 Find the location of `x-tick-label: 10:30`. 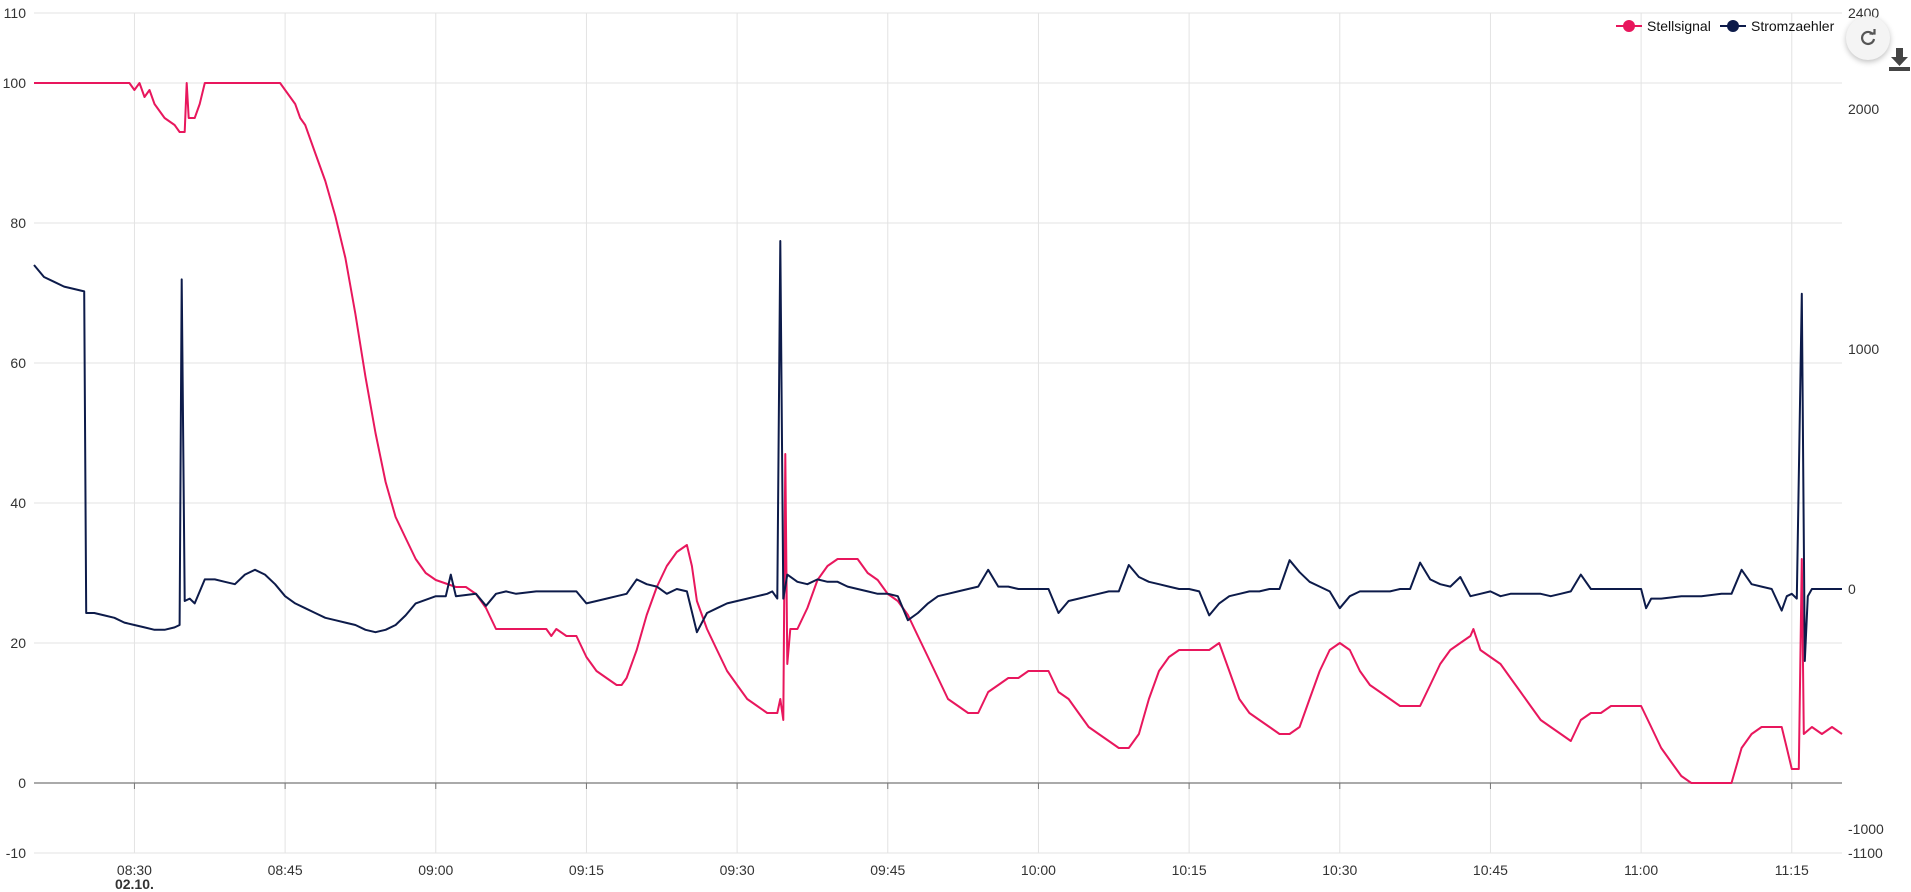

x-tick-label: 10:30 is located at coordinates (1339, 870).